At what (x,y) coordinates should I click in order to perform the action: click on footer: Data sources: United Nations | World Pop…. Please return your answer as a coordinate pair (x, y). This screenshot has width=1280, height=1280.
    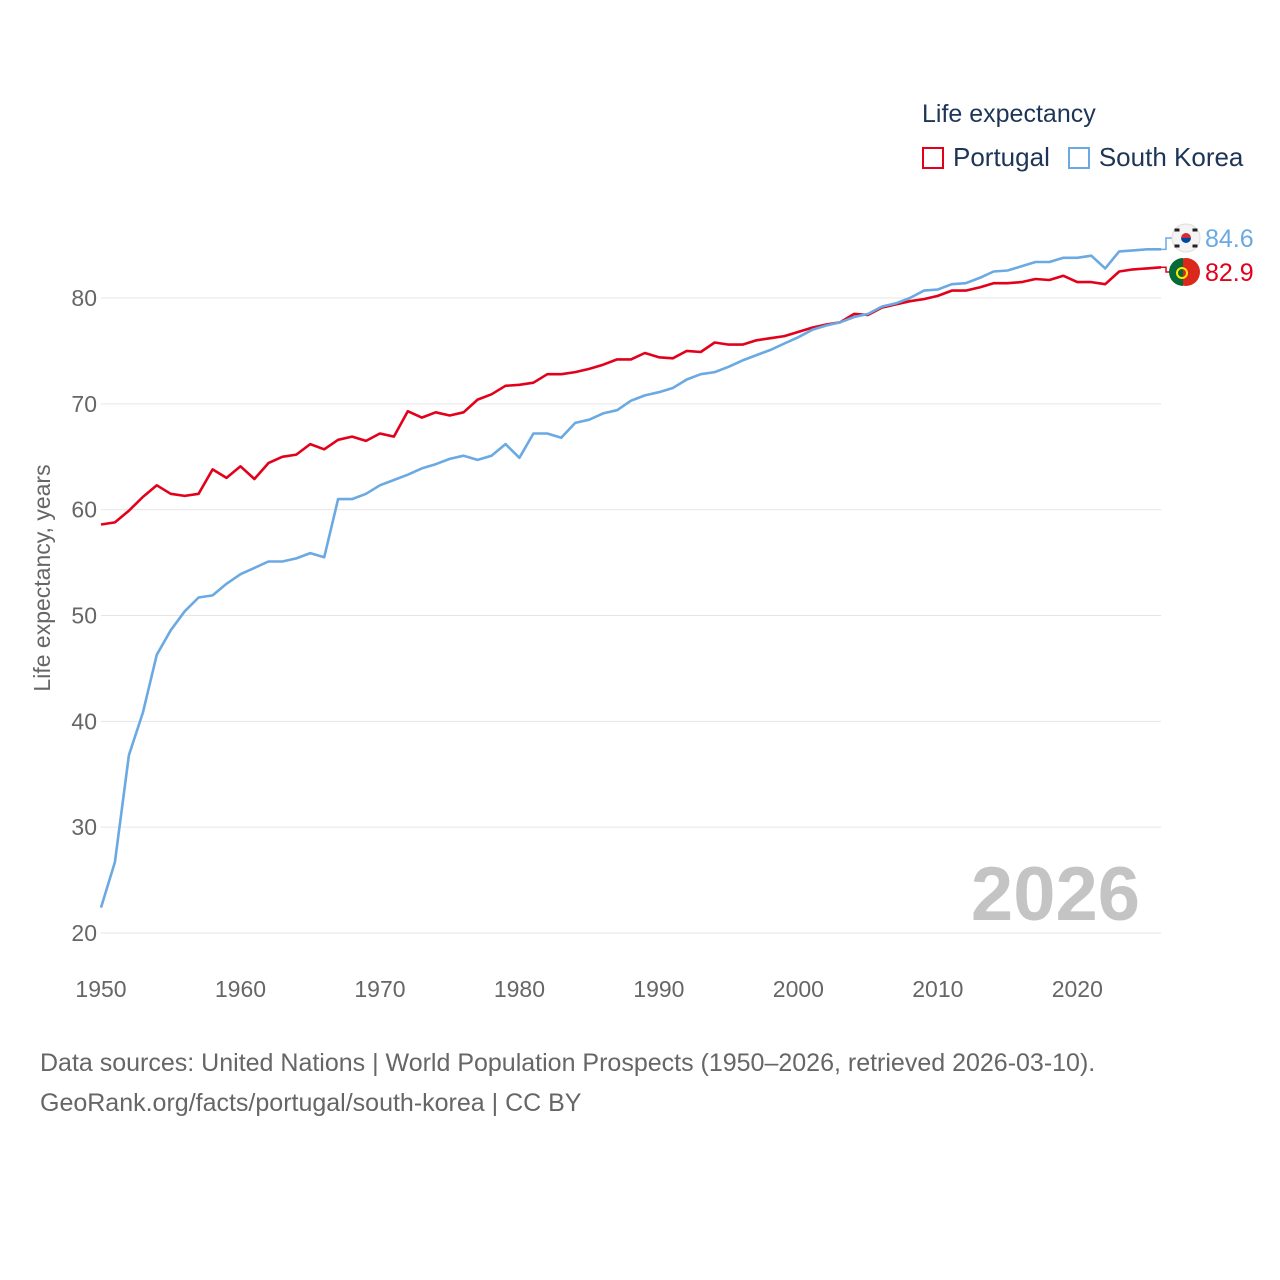
    Looking at the image, I should click on (567, 1083).